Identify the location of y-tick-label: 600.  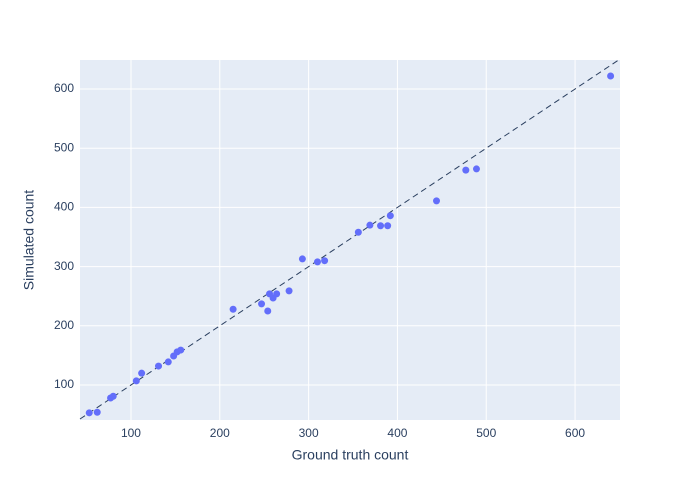
(64, 88).